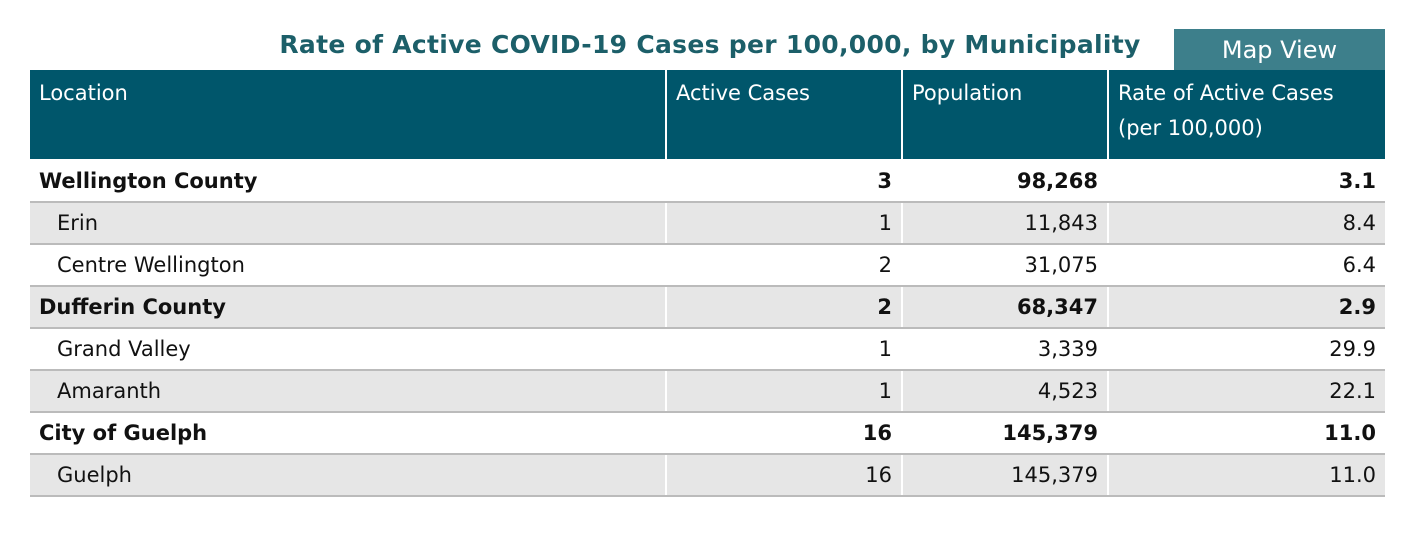 Image resolution: width=1412 pixels, height=546 pixels. Describe the element at coordinates (348, 181) in the screenshot. I see `table-cell: Wellington County` at that location.